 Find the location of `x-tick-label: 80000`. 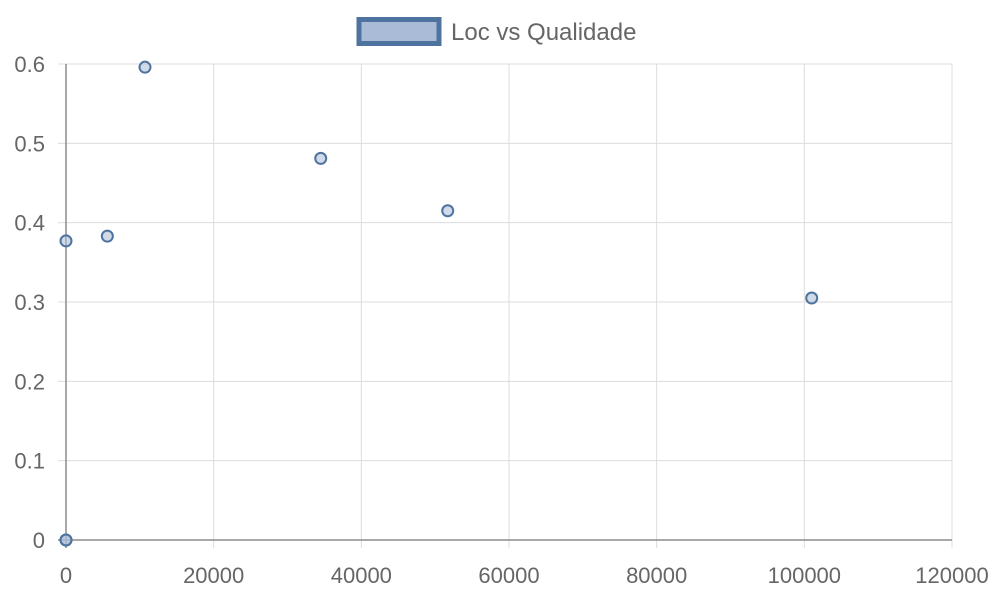

x-tick-label: 80000 is located at coordinates (656, 575).